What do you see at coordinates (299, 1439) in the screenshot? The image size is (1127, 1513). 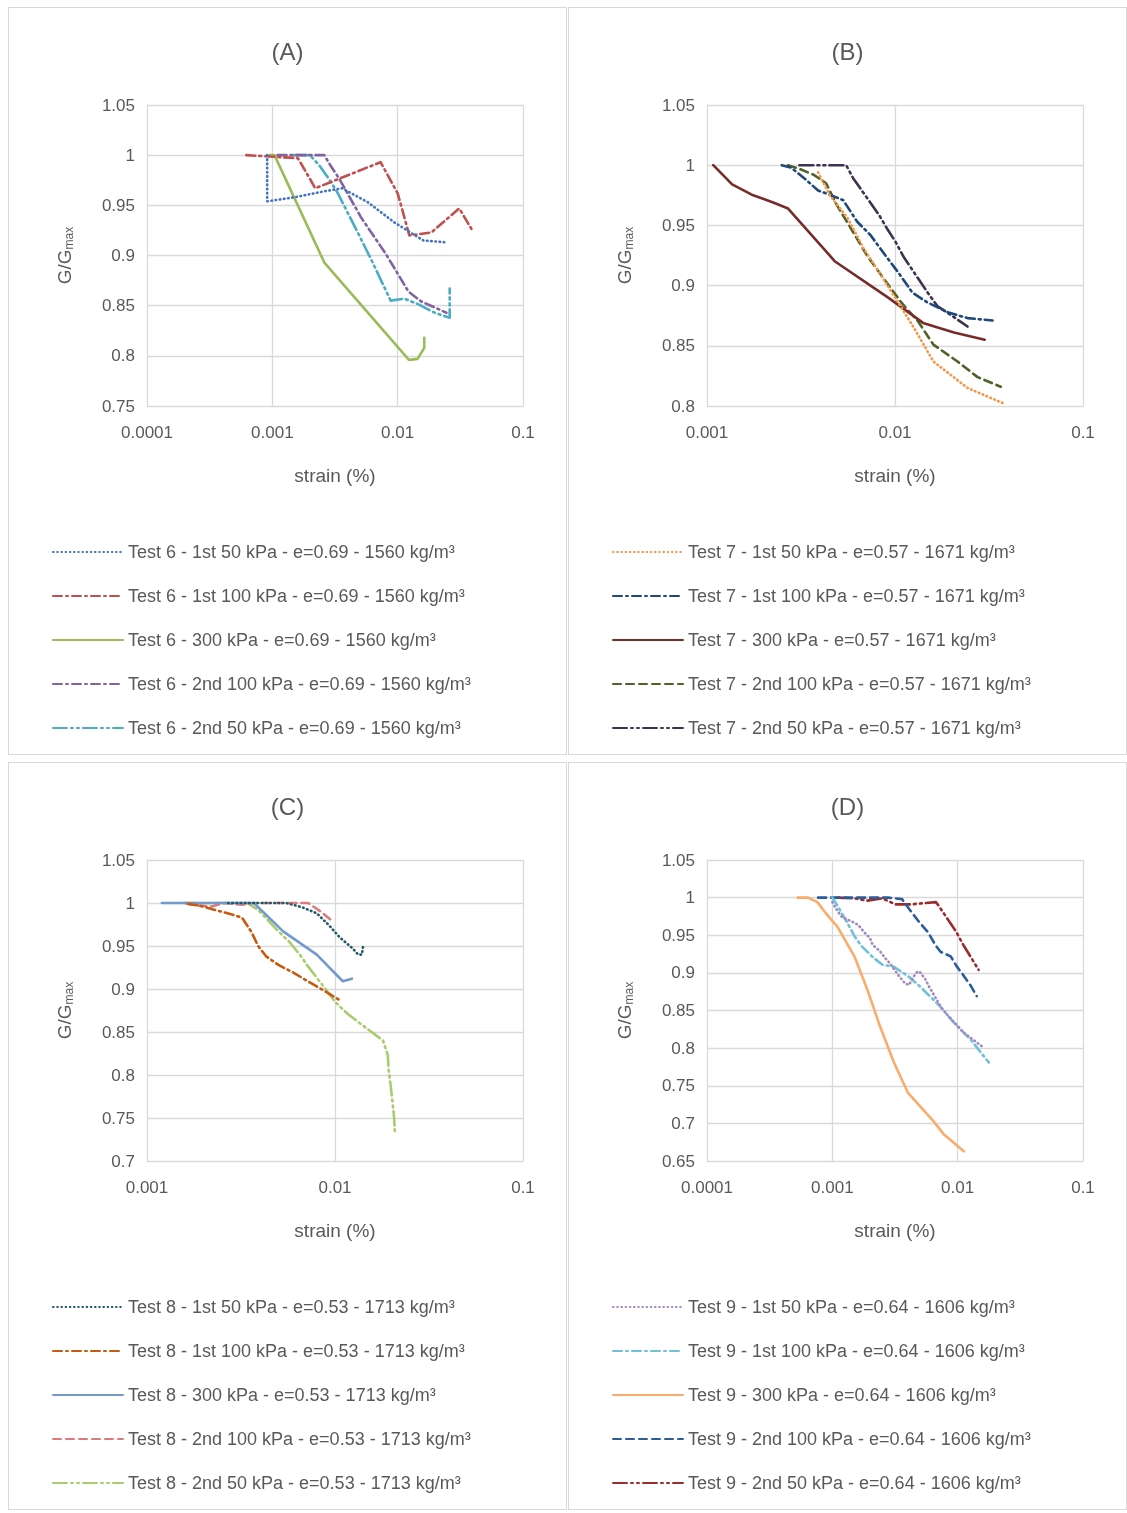 I see `legend-label: Test 8 - 2nd 100 kPa - e=0.53 - 1713 kg/m³` at bounding box center [299, 1439].